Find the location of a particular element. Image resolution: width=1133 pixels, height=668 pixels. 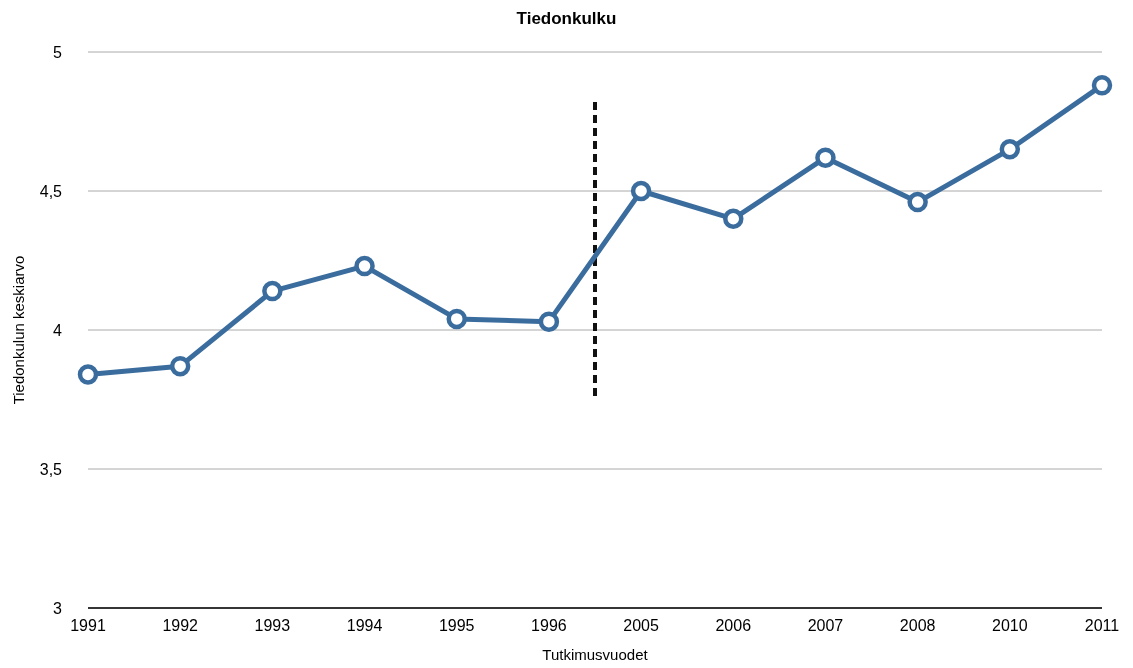

x-tick-label: 2007 is located at coordinates (825, 625).